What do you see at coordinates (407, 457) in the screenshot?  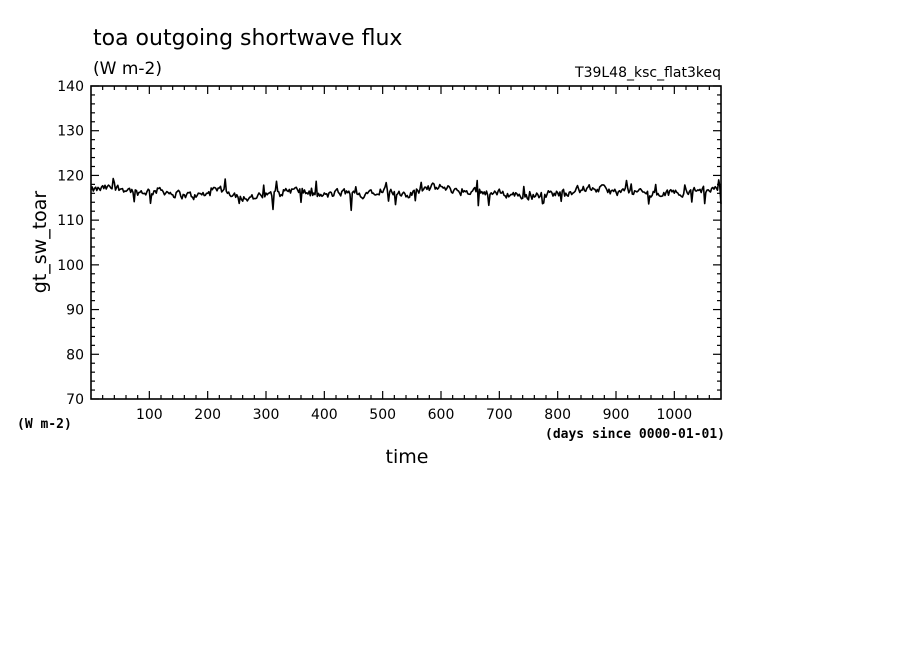 I see `x-axis-label: time` at bounding box center [407, 457].